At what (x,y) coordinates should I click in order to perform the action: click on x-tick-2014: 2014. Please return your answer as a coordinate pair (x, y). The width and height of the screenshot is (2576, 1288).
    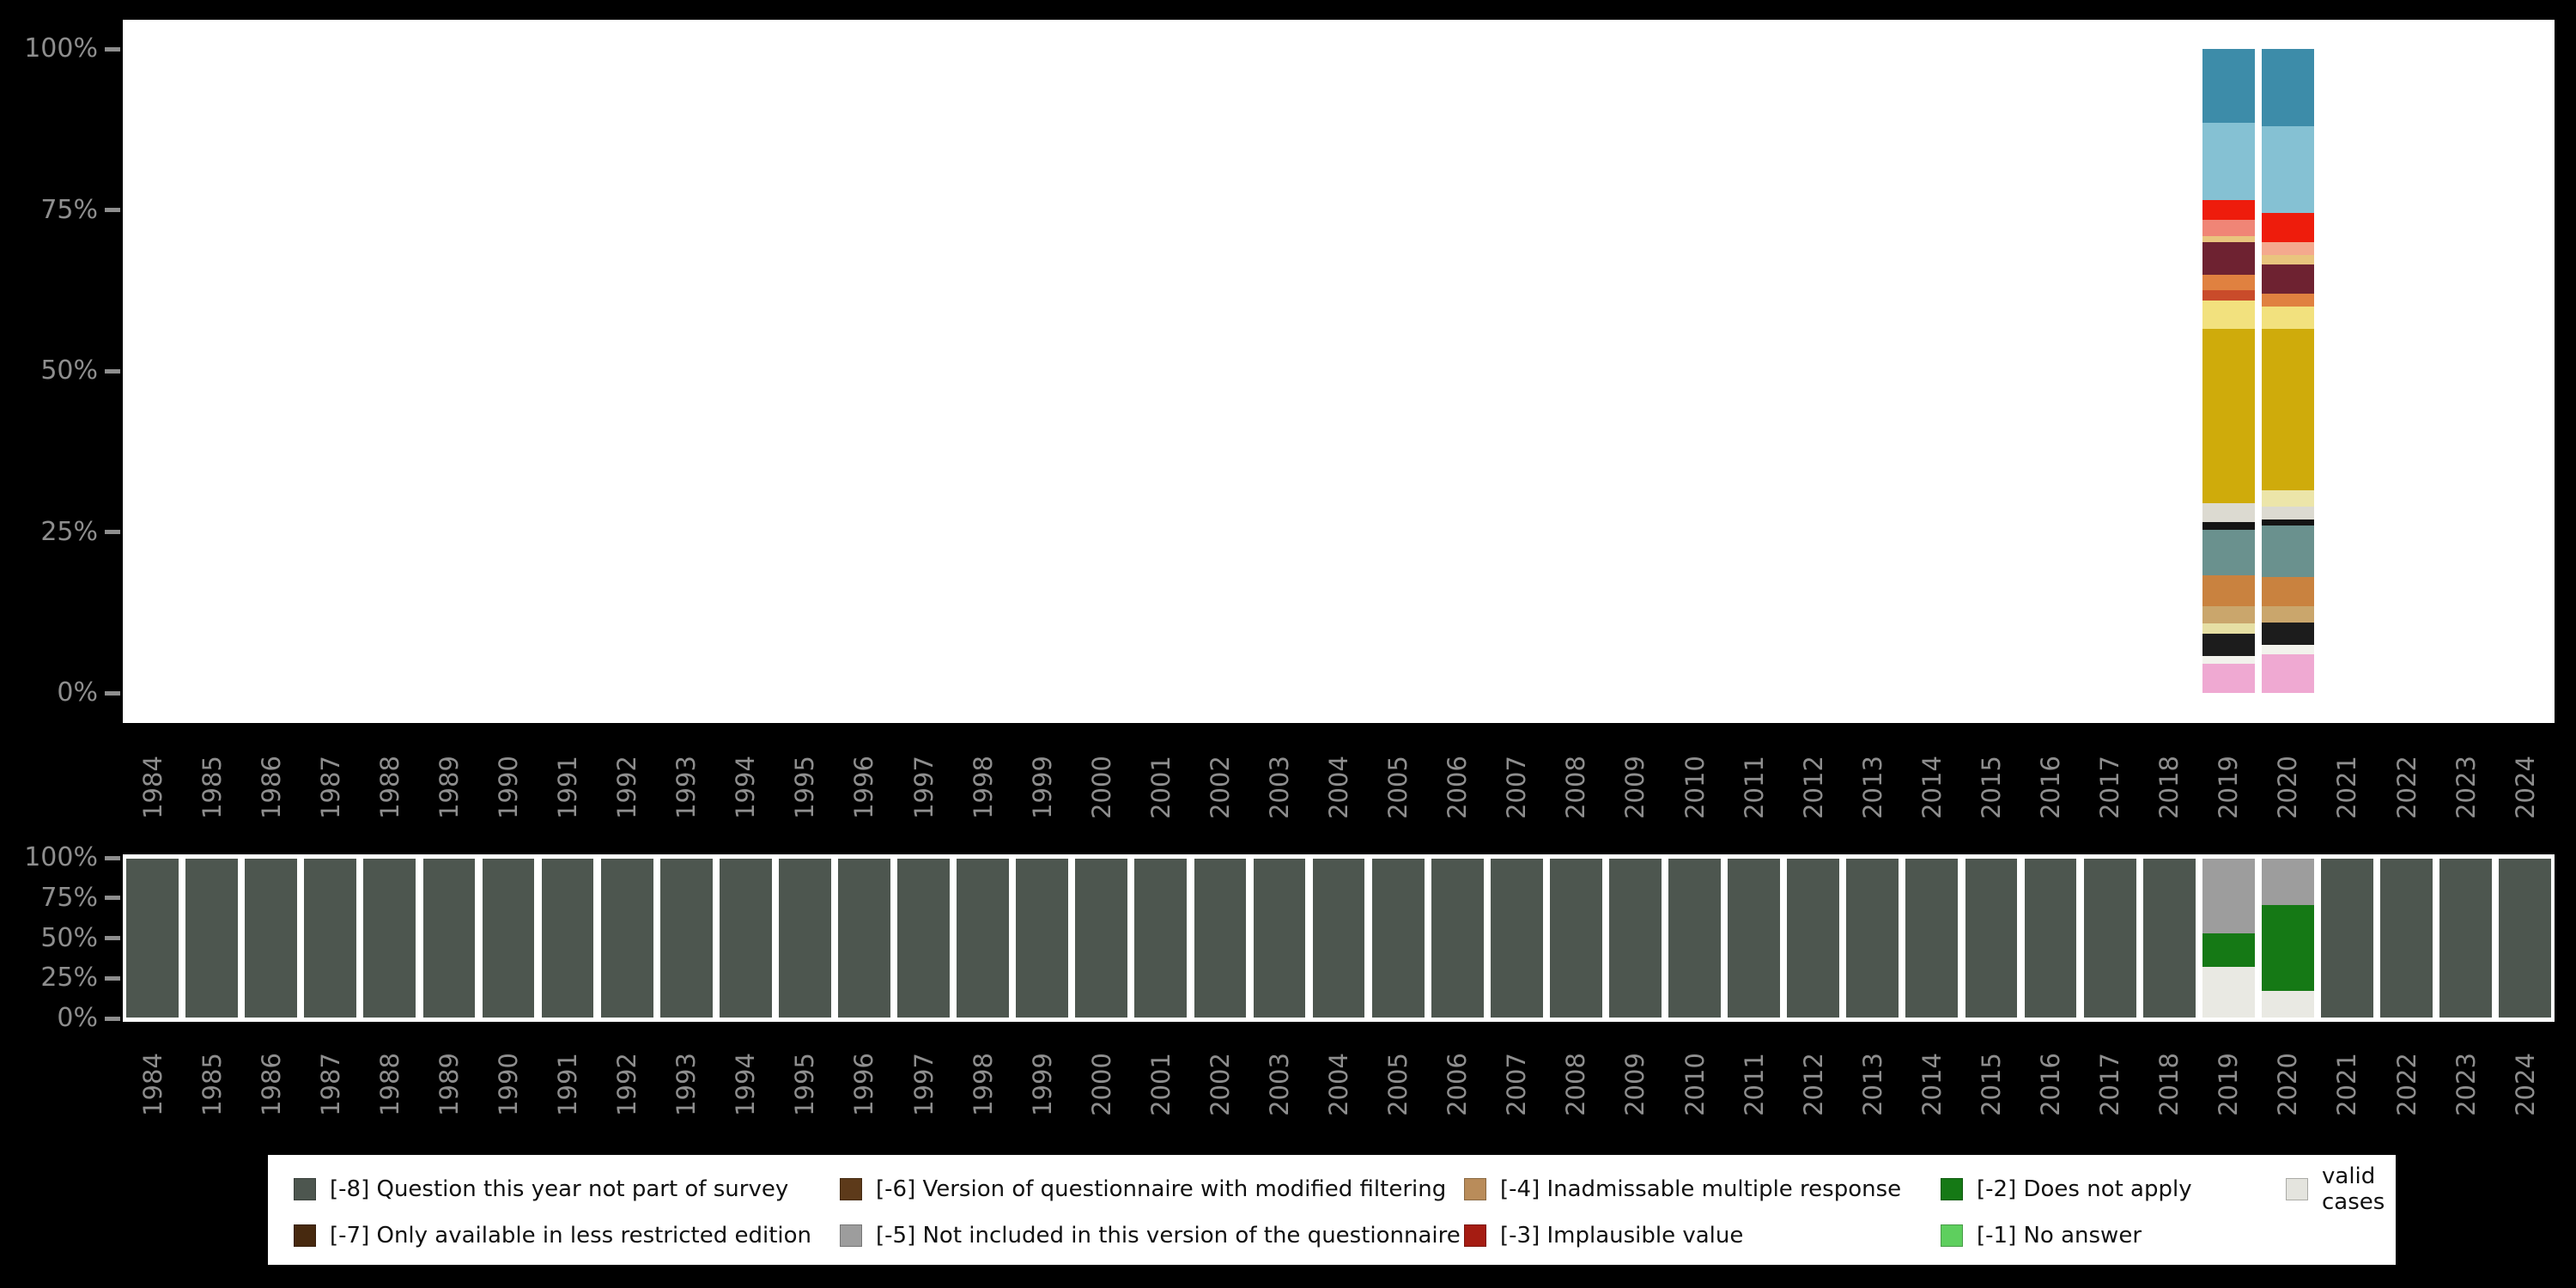
    Looking at the image, I should click on (1931, 1085).